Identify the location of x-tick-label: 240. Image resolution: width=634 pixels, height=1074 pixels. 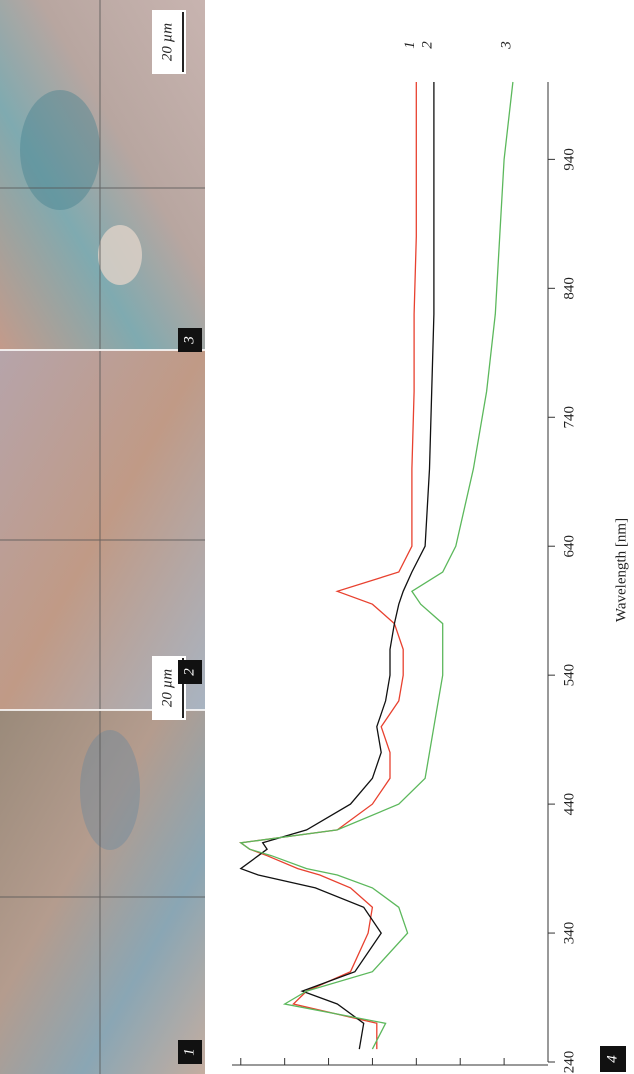
(569, 1062).